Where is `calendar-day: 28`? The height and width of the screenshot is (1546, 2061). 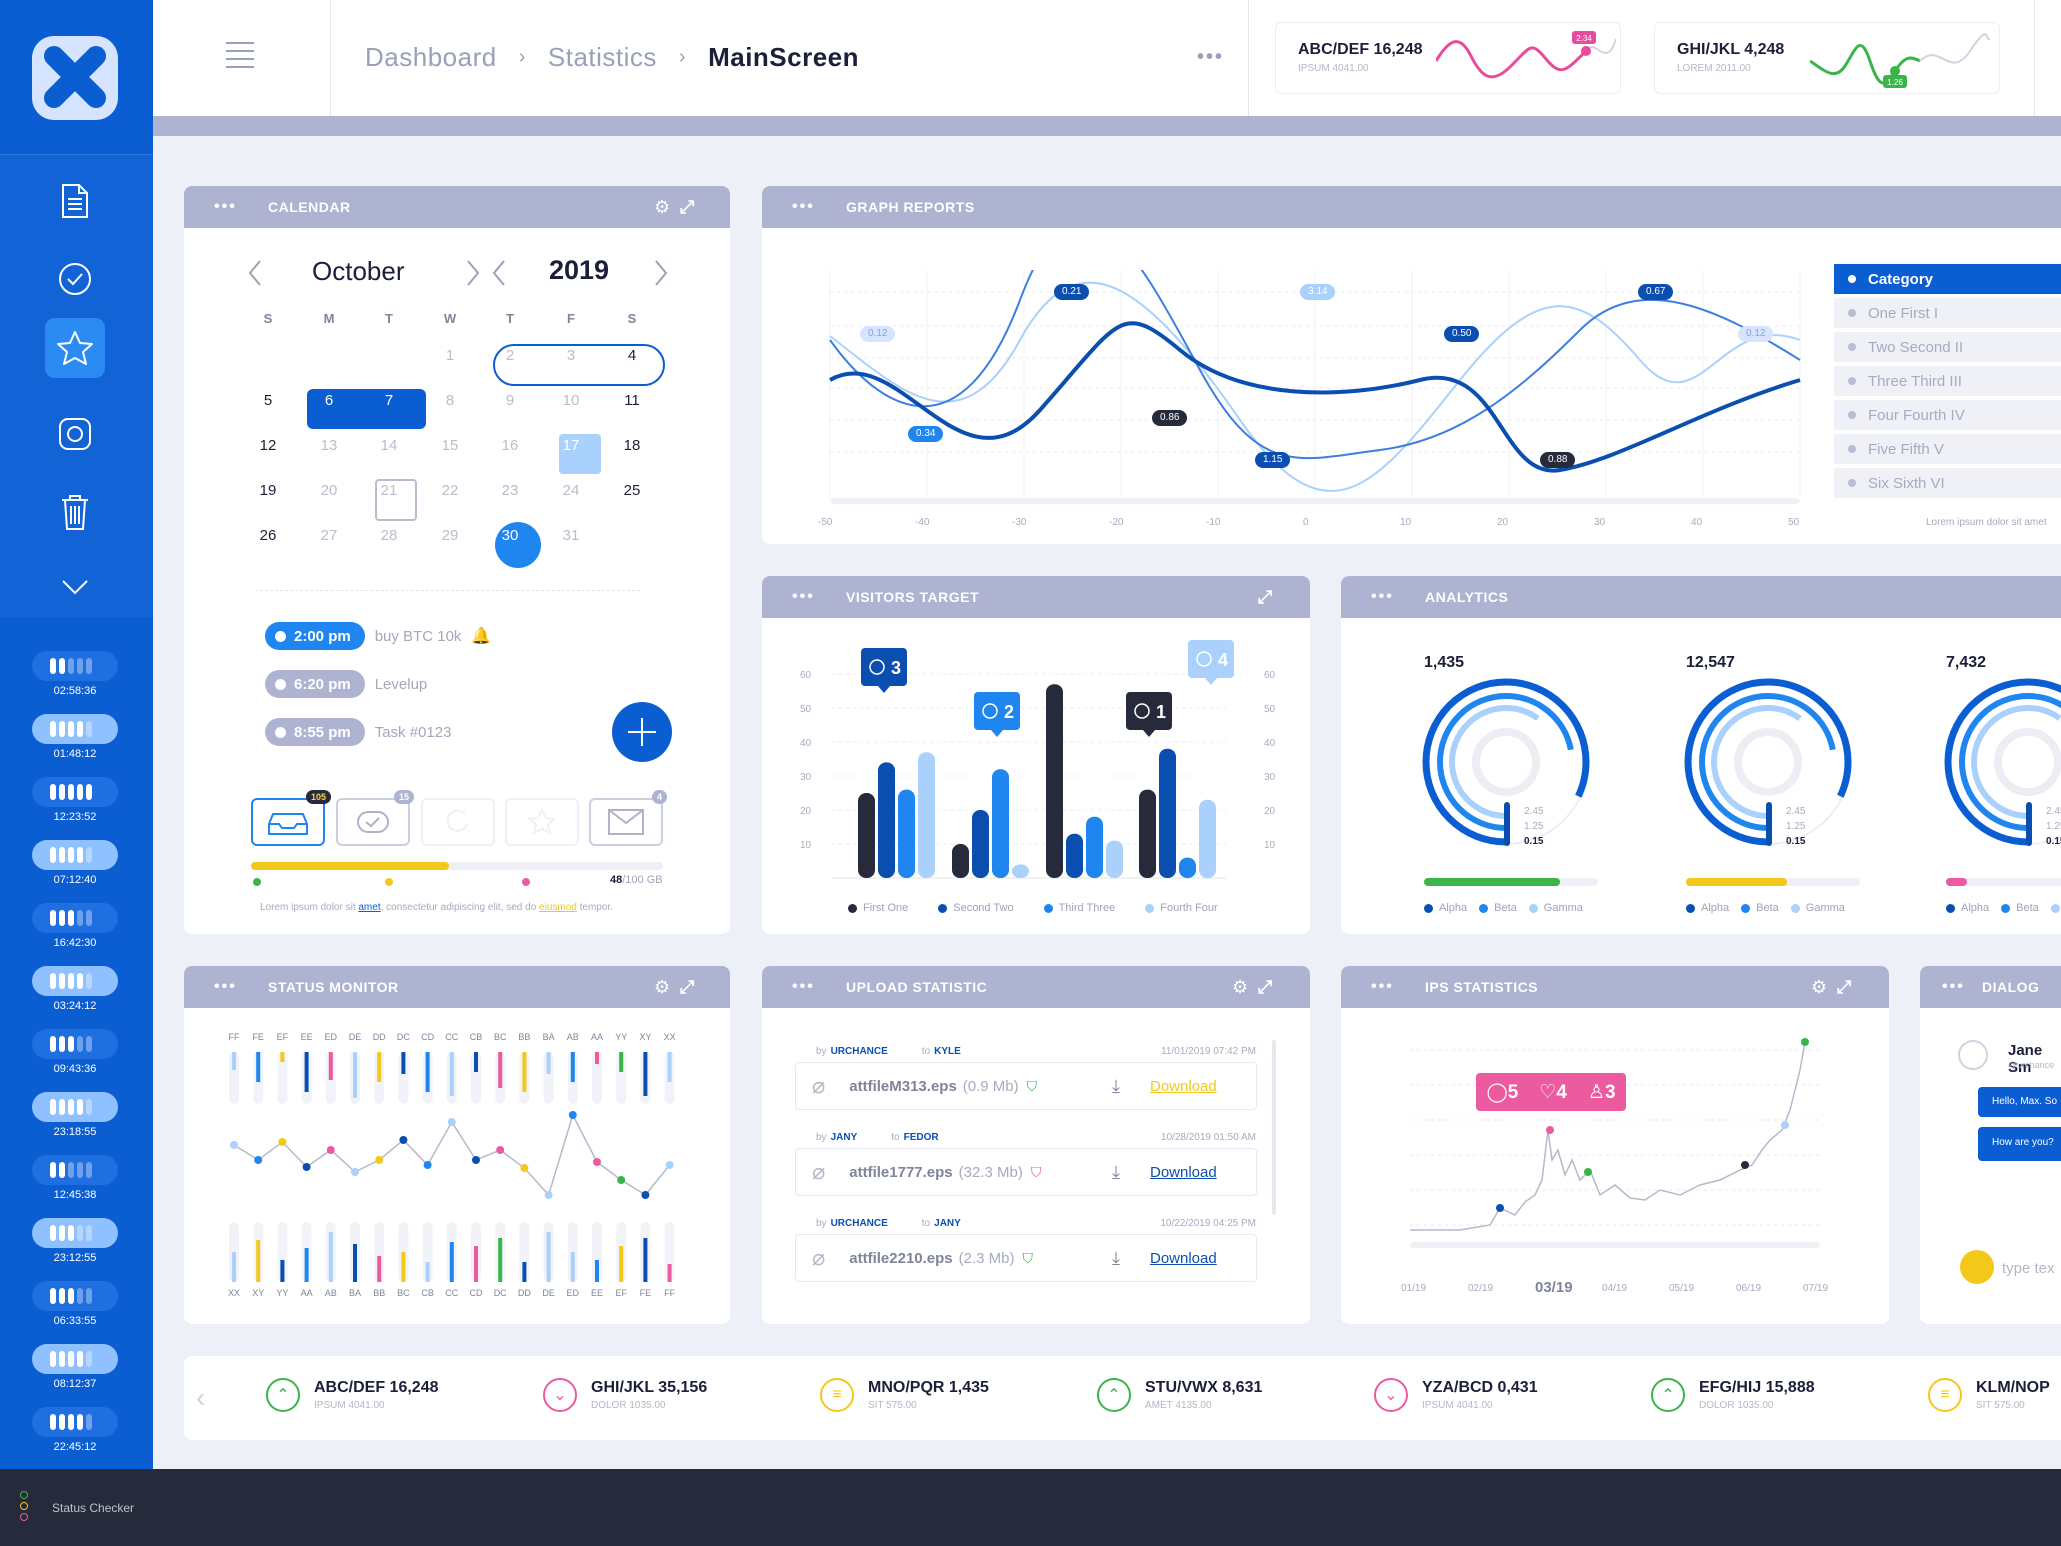 calendar-day: 28 is located at coordinates (389, 535).